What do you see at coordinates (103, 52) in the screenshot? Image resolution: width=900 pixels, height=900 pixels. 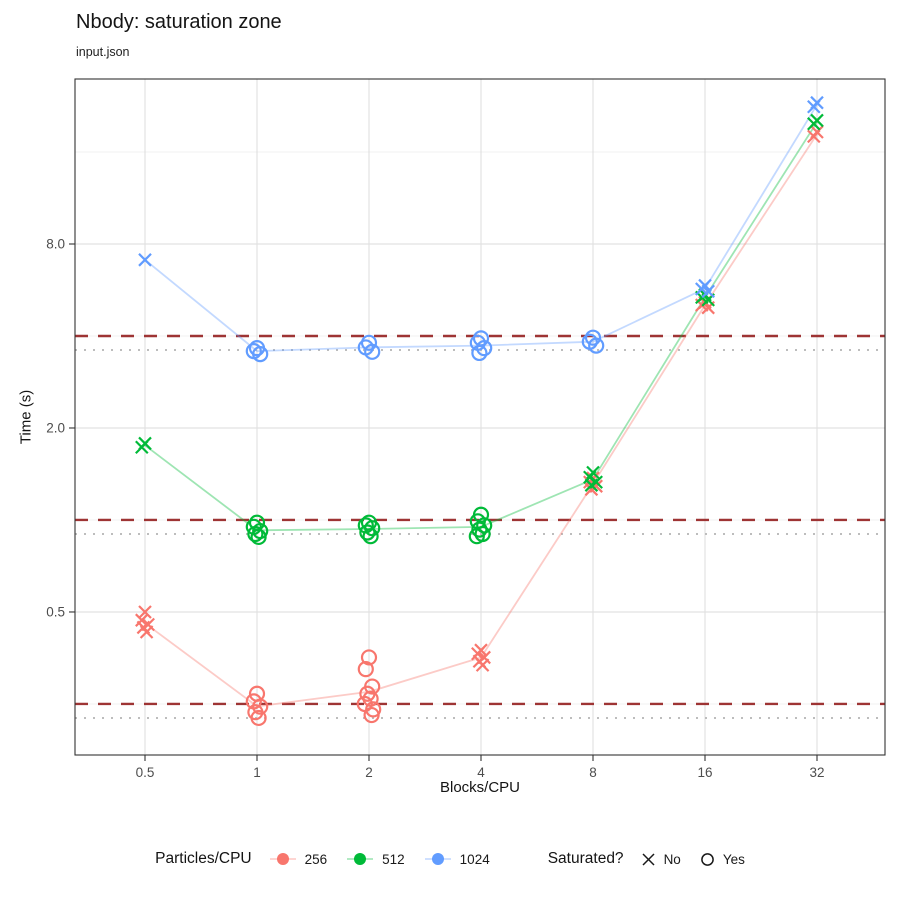 I see `chart-subtitle: input.json` at bounding box center [103, 52].